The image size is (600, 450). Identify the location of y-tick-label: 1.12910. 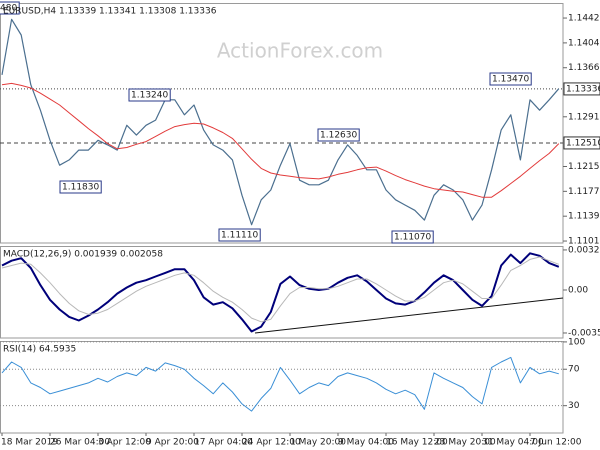
(584, 117).